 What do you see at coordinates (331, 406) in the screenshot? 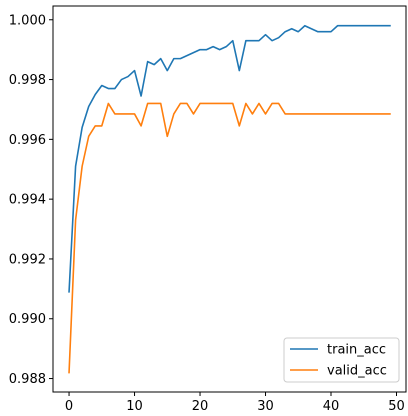
I see `x-tick-label: 40` at bounding box center [331, 406].